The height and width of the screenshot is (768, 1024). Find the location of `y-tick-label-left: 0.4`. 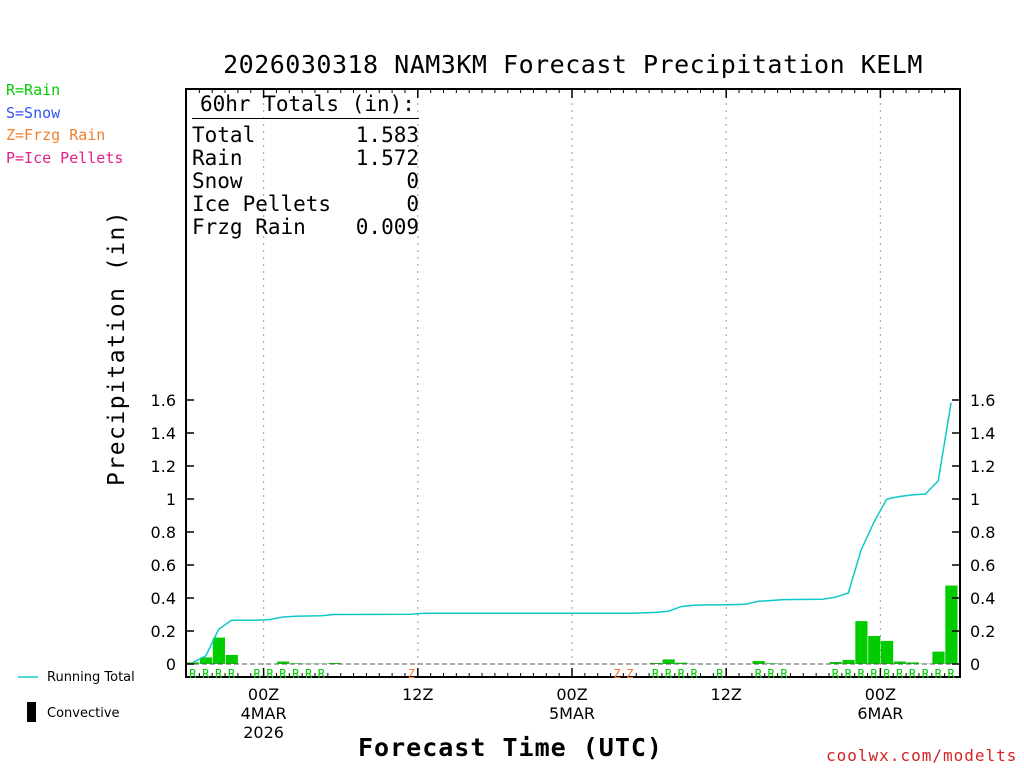

y-tick-label-left: 0.4 is located at coordinates (163, 598).